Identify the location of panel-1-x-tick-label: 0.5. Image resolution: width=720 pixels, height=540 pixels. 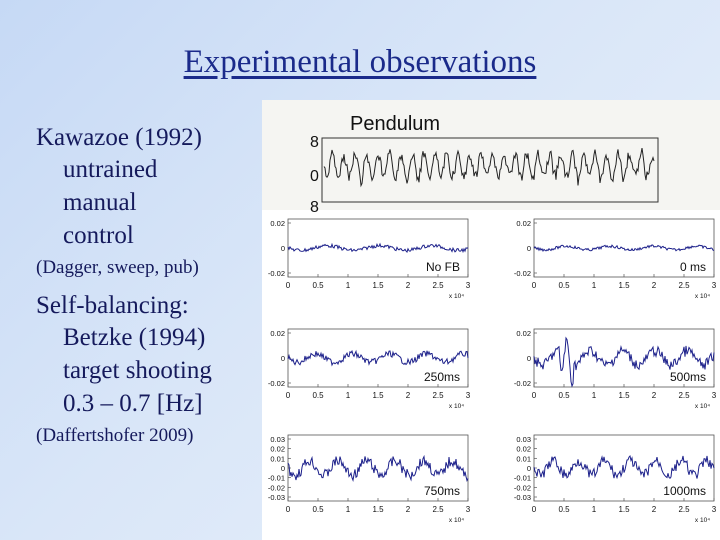
(564, 285).